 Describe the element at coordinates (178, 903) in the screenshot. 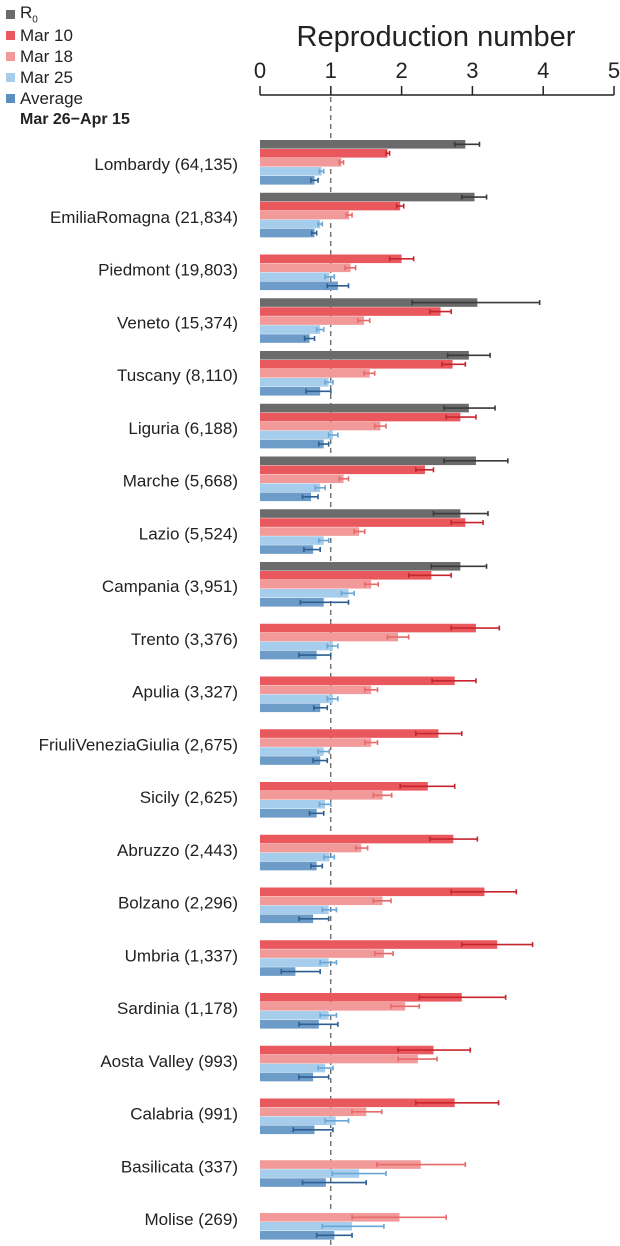

I see `region-label: Bolzano (2,296)` at that location.